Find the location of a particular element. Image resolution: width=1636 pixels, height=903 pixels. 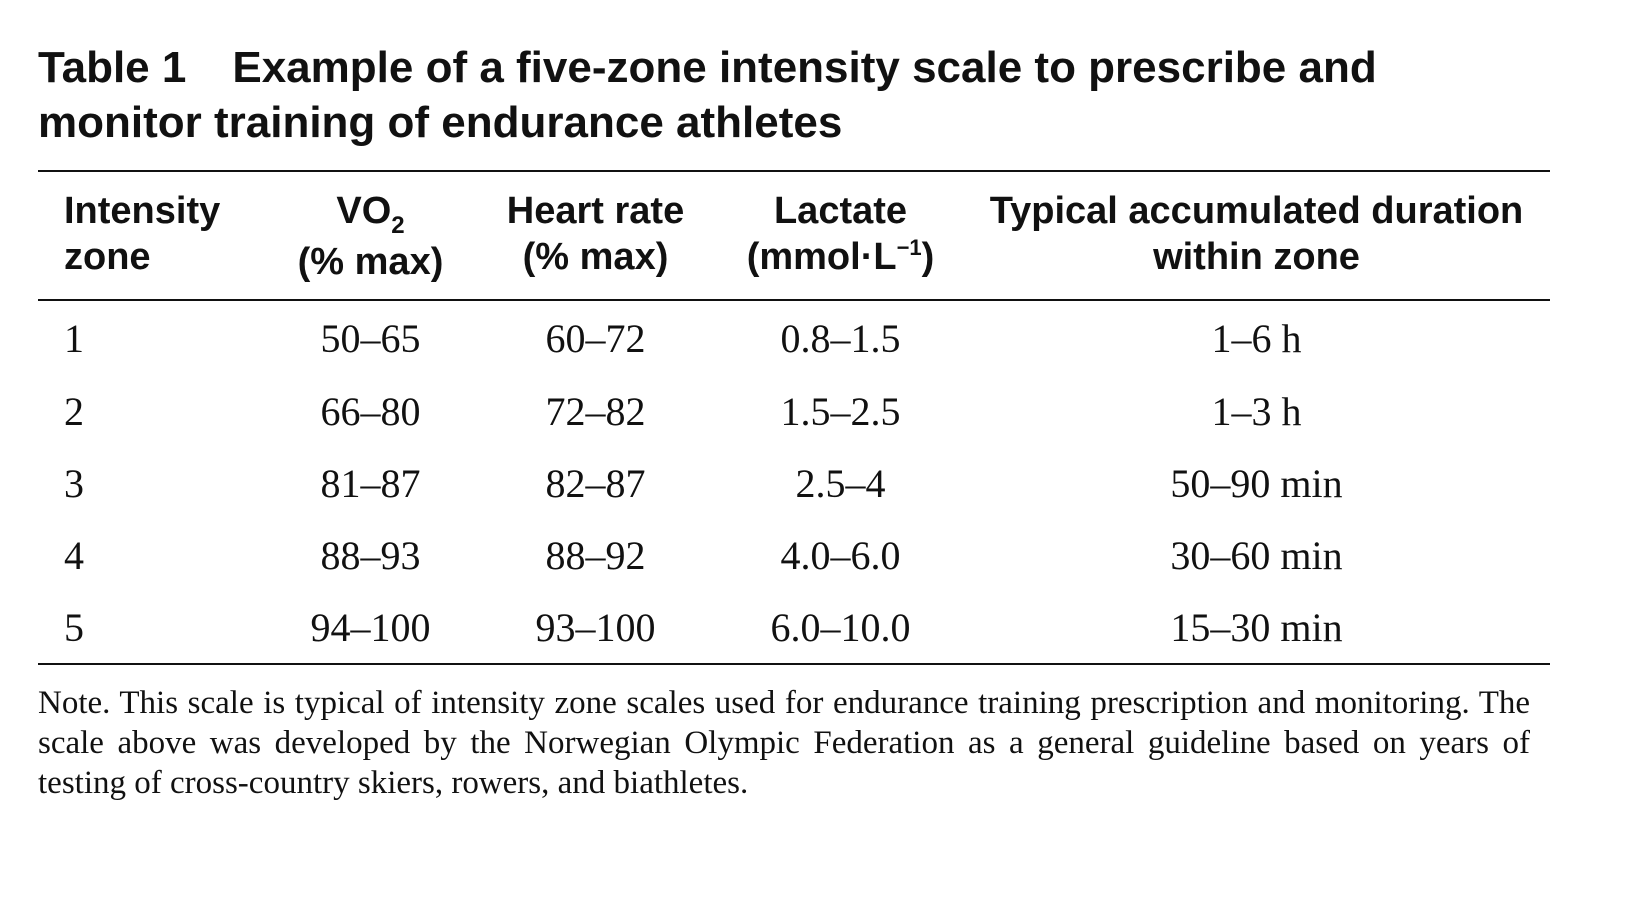

header-heart-rate: Heart rate (% max) is located at coordinates (595, 236).